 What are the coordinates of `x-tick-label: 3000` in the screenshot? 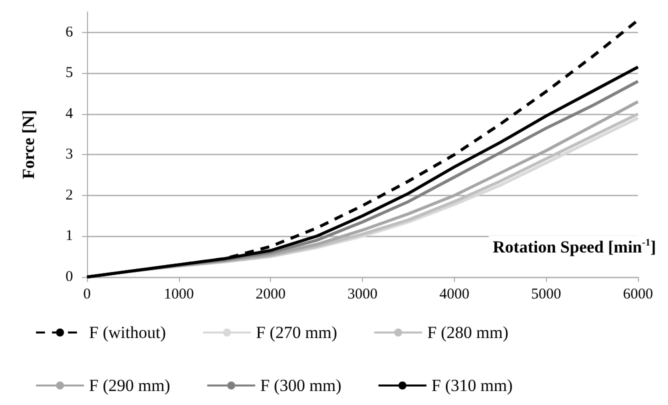 It's located at (363, 294).